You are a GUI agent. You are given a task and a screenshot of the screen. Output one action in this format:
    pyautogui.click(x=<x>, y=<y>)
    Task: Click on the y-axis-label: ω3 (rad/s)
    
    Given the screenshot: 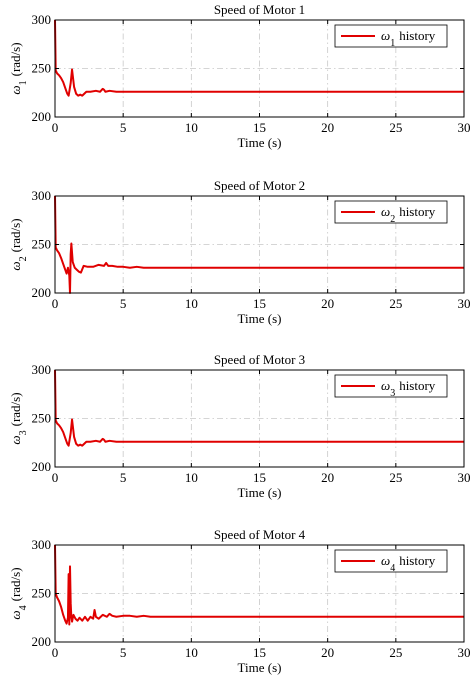 What is the action you would take?
    pyautogui.click(x=18, y=418)
    